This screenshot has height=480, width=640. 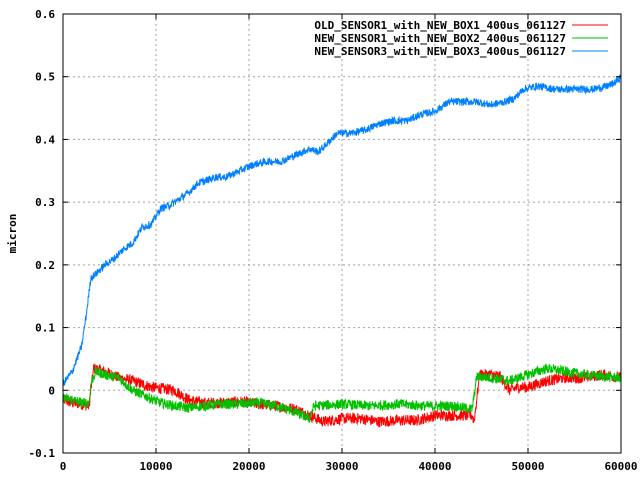 What do you see at coordinates (42, 453) in the screenshot?
I see `y-tick-label: -0.1` at bounding box center [42, 453].